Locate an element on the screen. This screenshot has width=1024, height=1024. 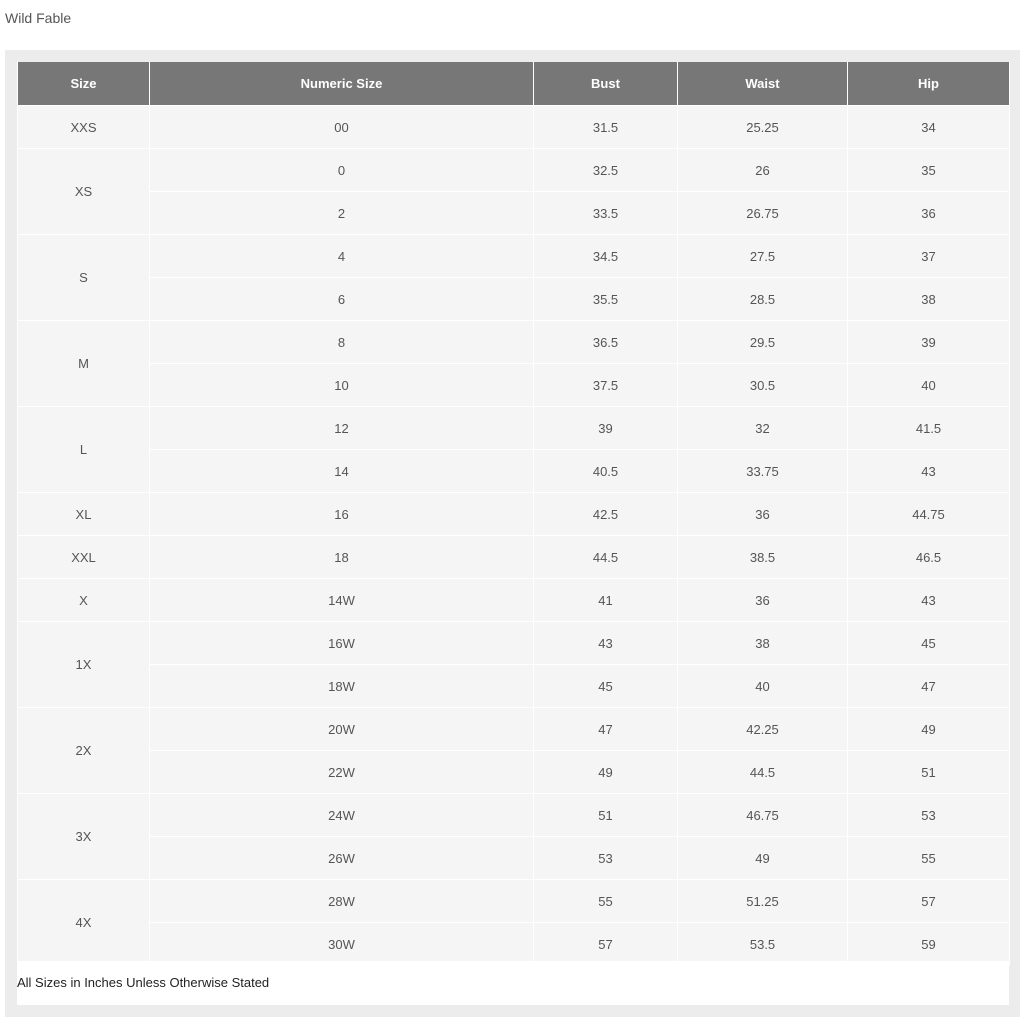
table-row: 2 33.5 26.75 36 is located at coordinates (514, 213).